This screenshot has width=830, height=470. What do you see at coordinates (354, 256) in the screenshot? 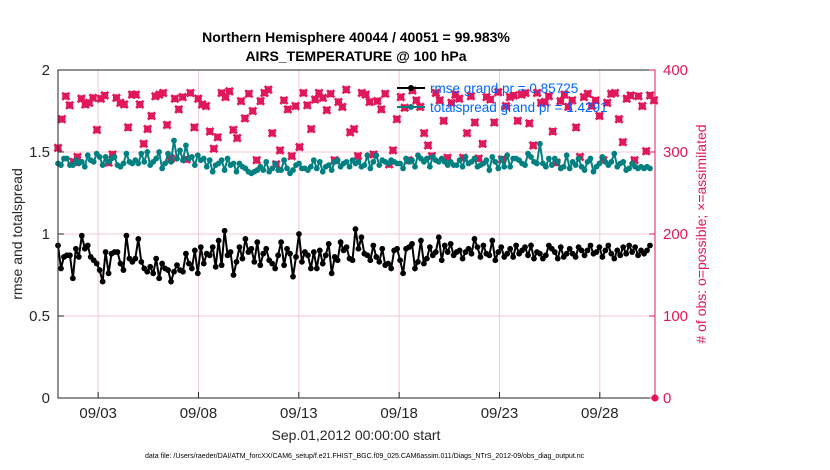
I see `rmse-series` at bounding box center [354, 256].